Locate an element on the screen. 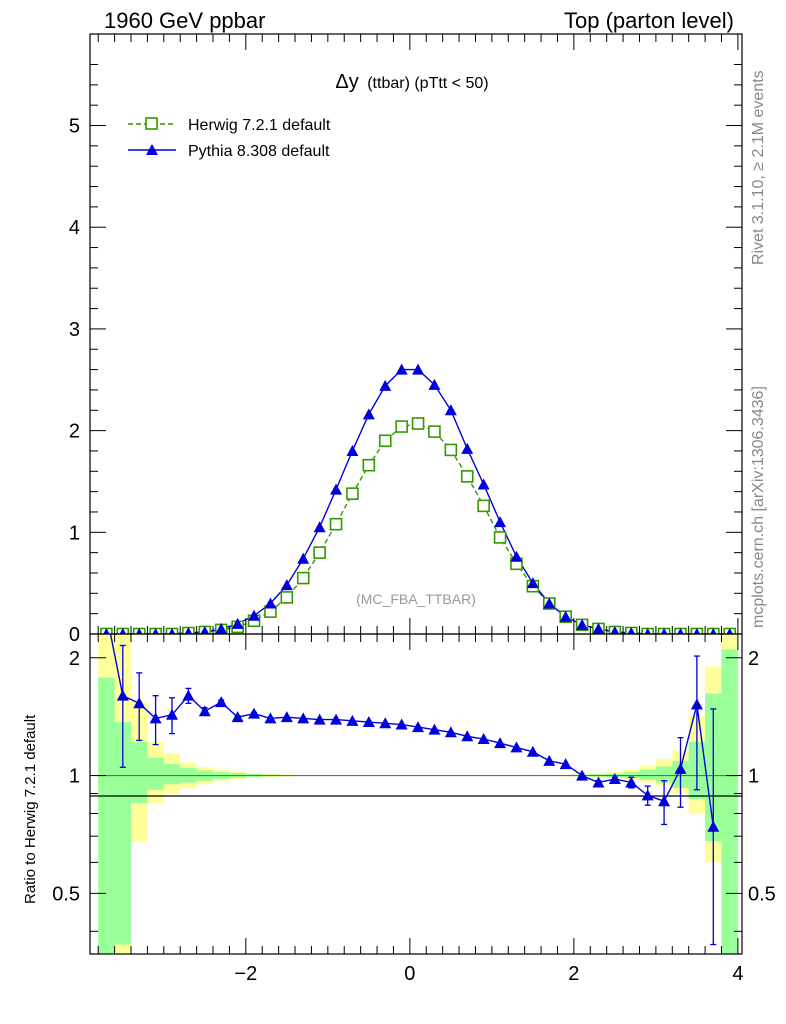 The height and width of the screenshot is (1024, 786). header-left-label: 1960 GeV ppbar is located at coordinates (184, 20).